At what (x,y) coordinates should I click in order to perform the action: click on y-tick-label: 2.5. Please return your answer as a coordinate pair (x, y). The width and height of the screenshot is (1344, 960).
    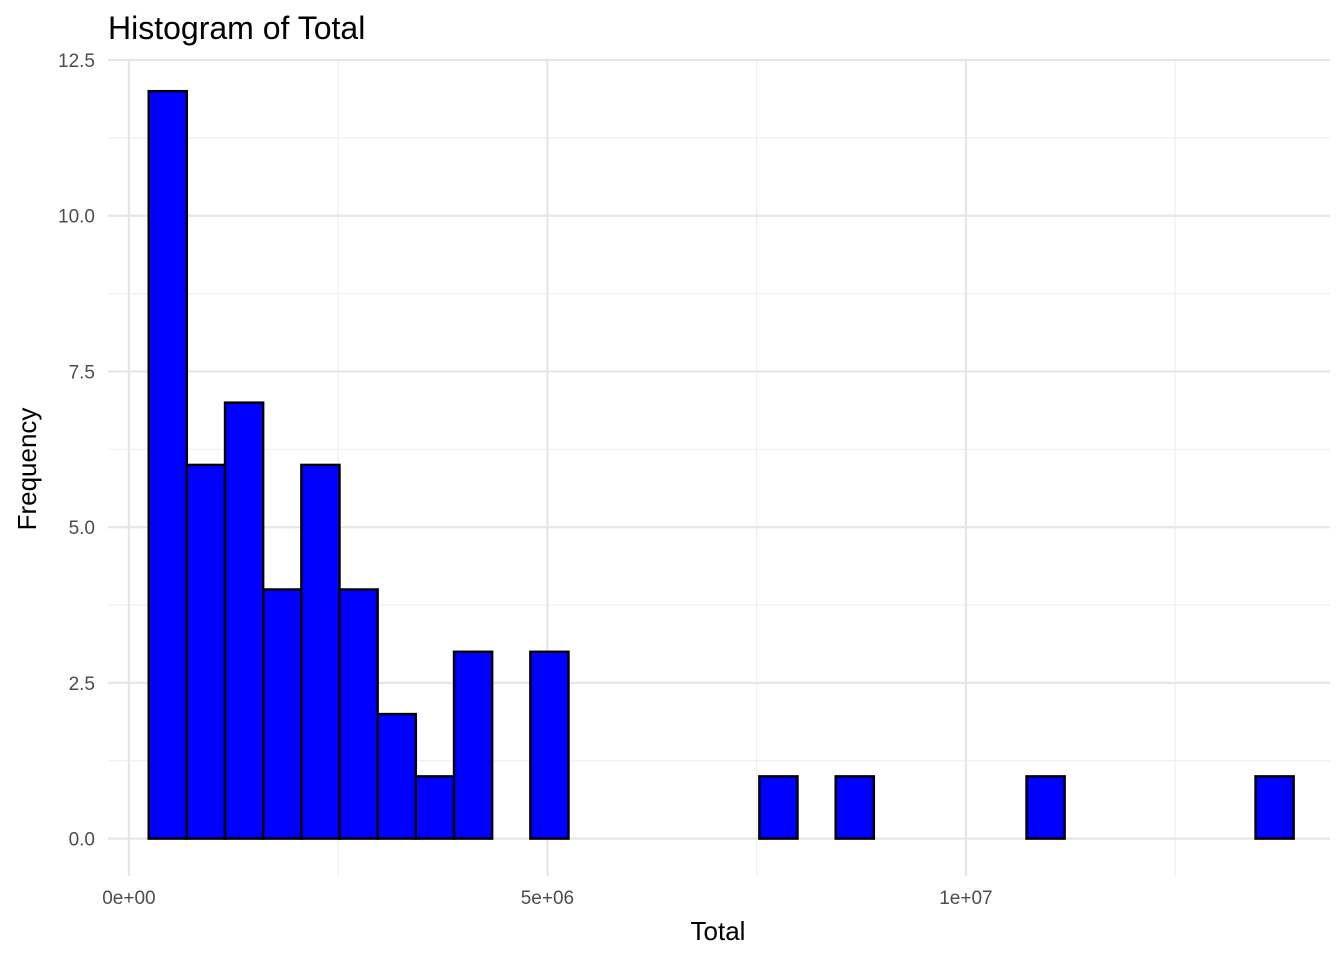
    Looking at the image, I should click on (82, 684).